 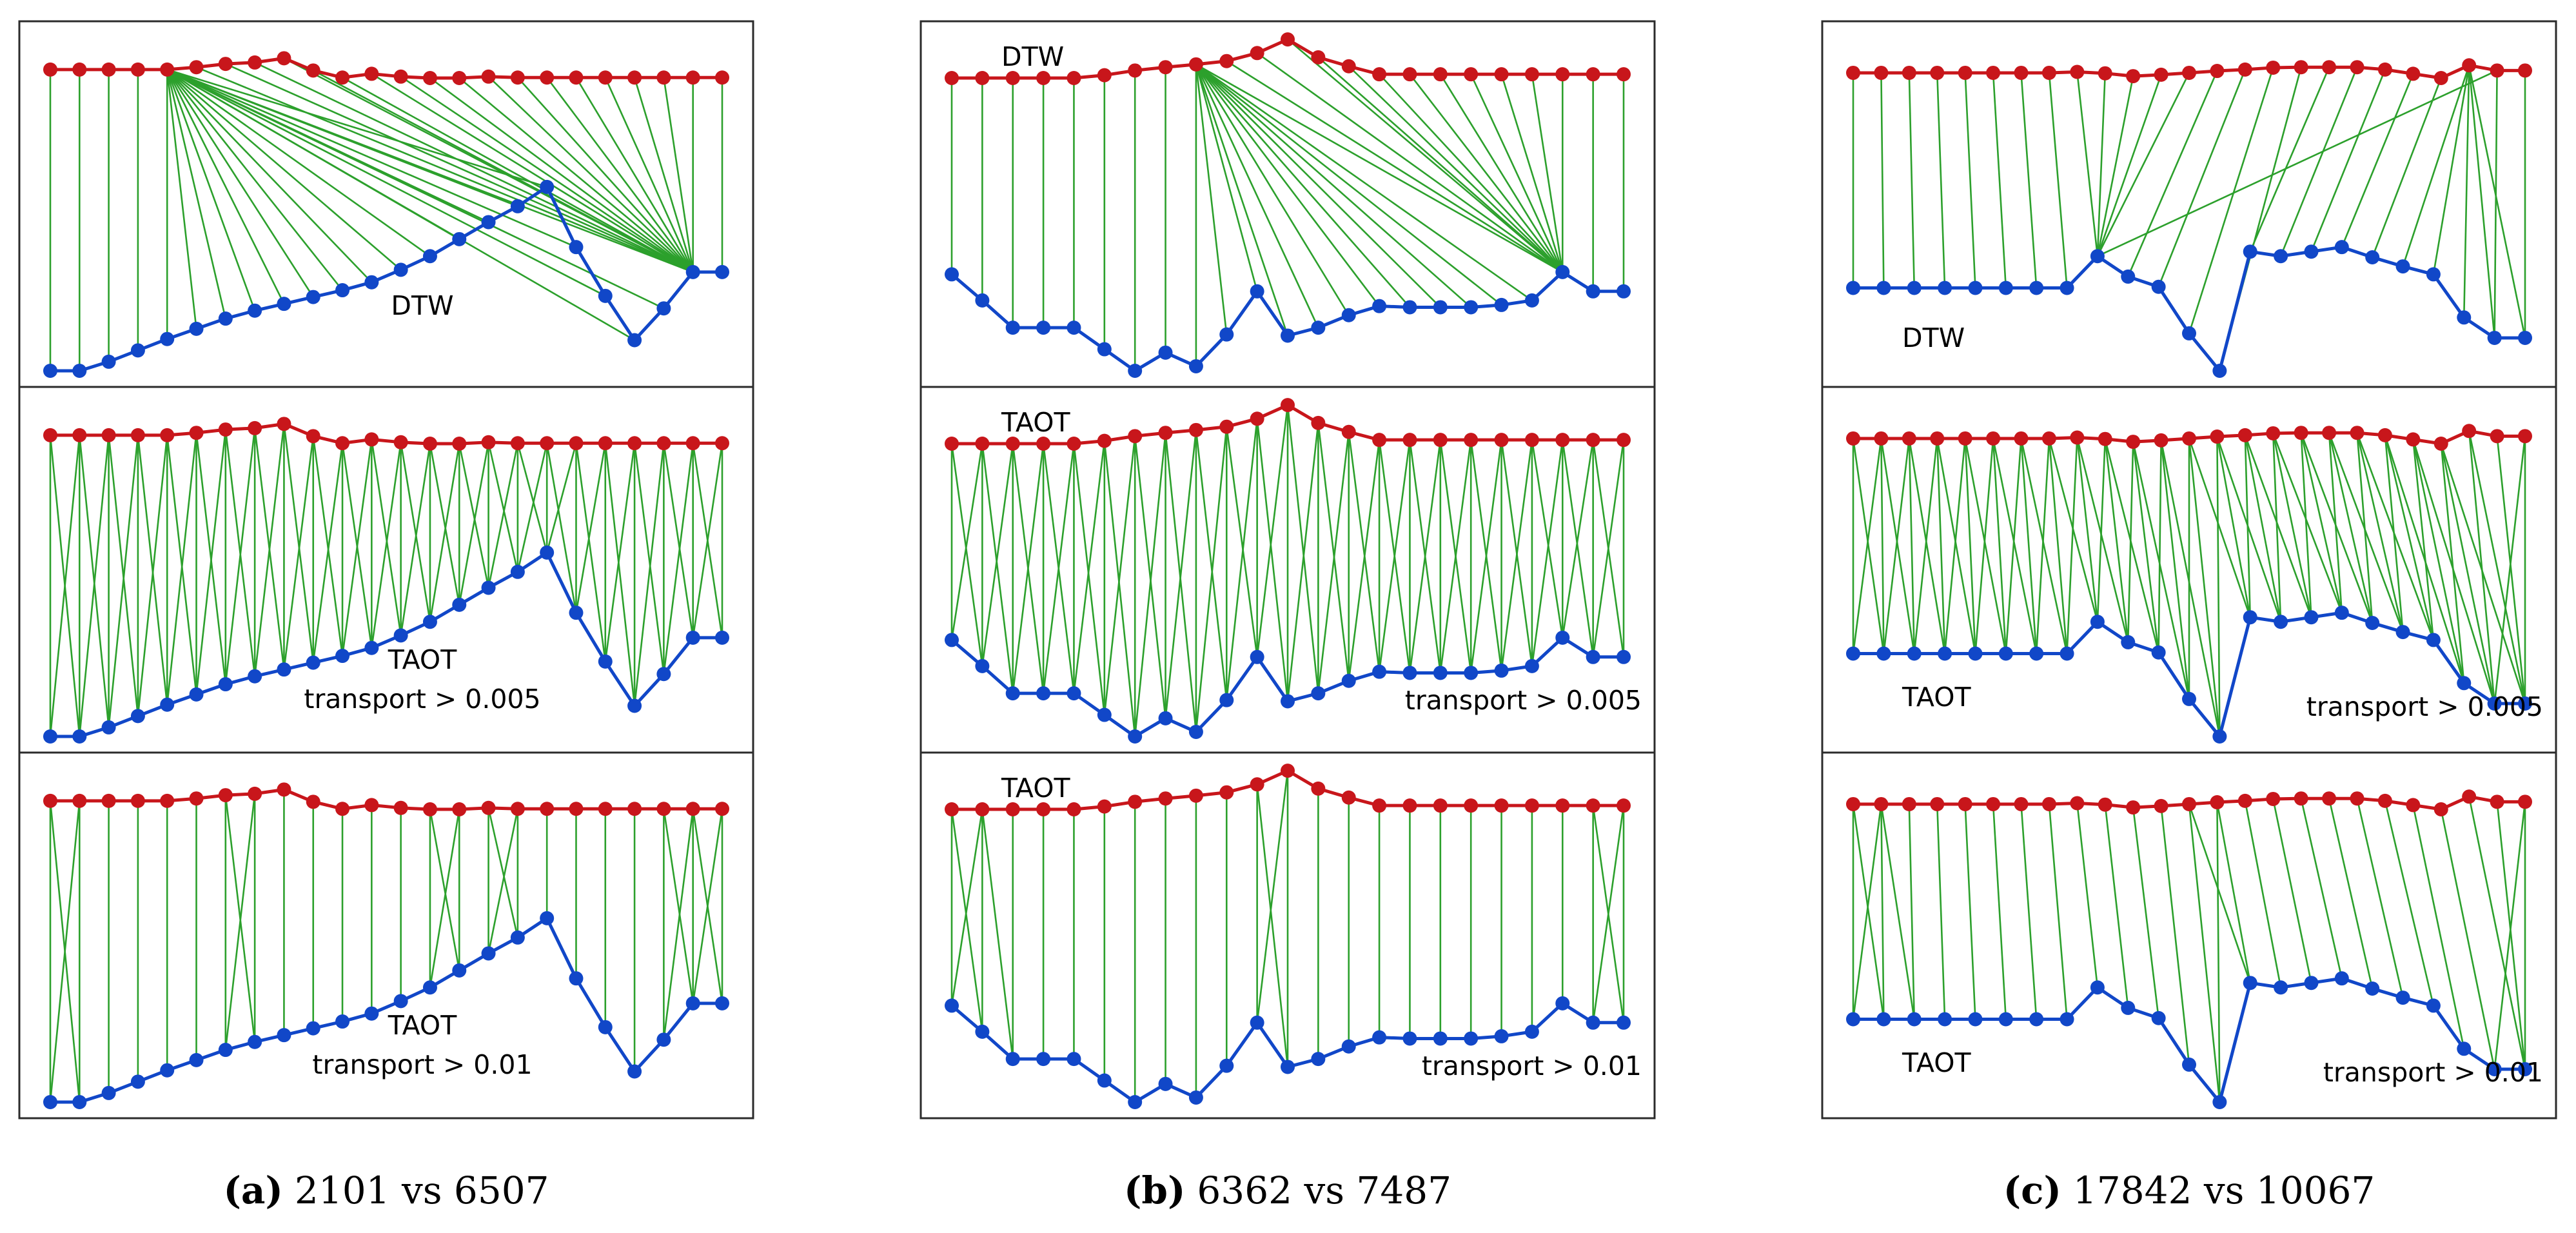 What do you see at coordinates (422, 1025) in the screenshot?
I see `panel-label: TAOT` at bounding box center [422, 1025].